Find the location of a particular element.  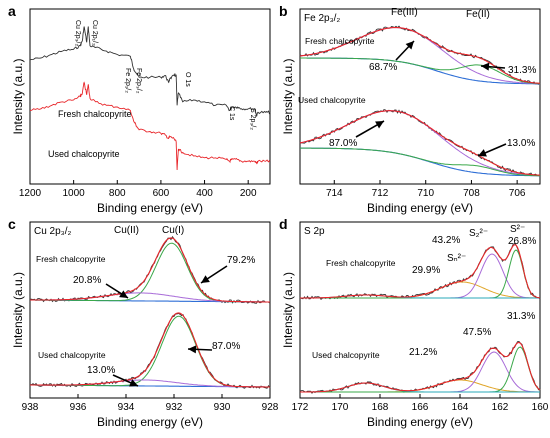

panel-d-used-pct-3: 31.3% is located at coordinates (521, 316).